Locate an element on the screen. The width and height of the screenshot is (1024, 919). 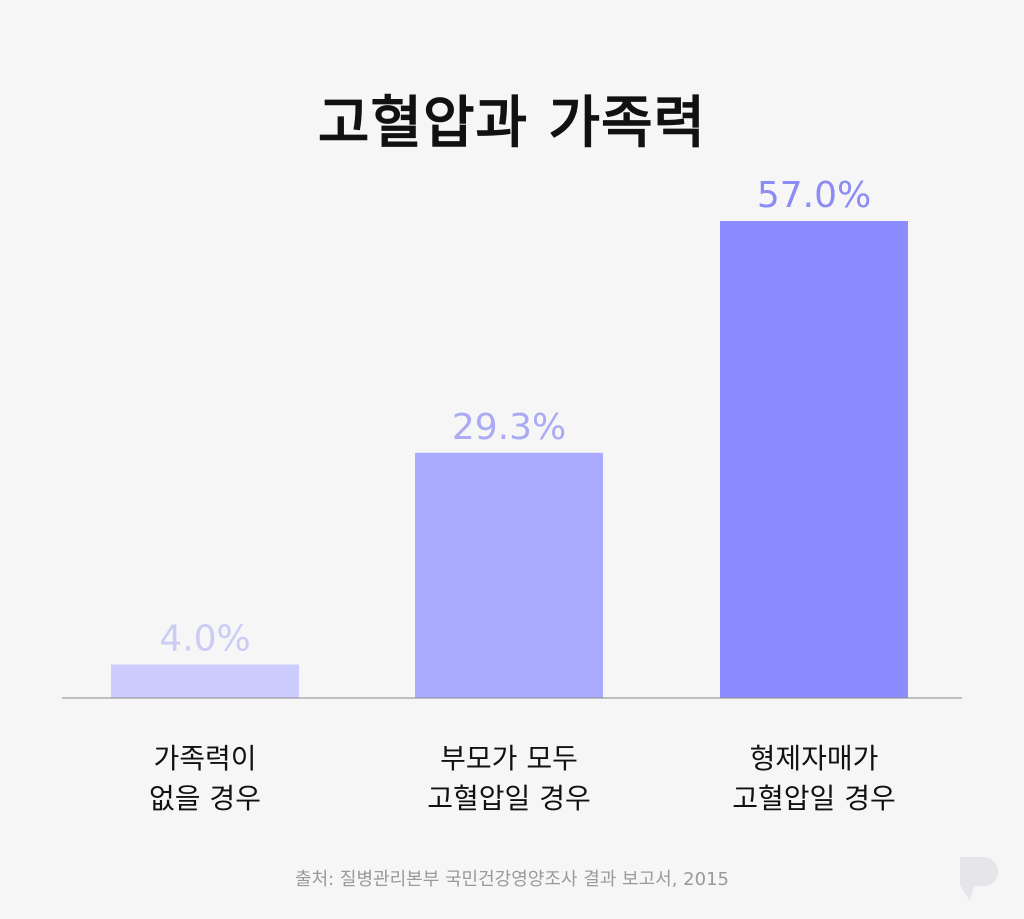
category-label-3-line-1: 형제자매가 is located at coordinates (814, 758).